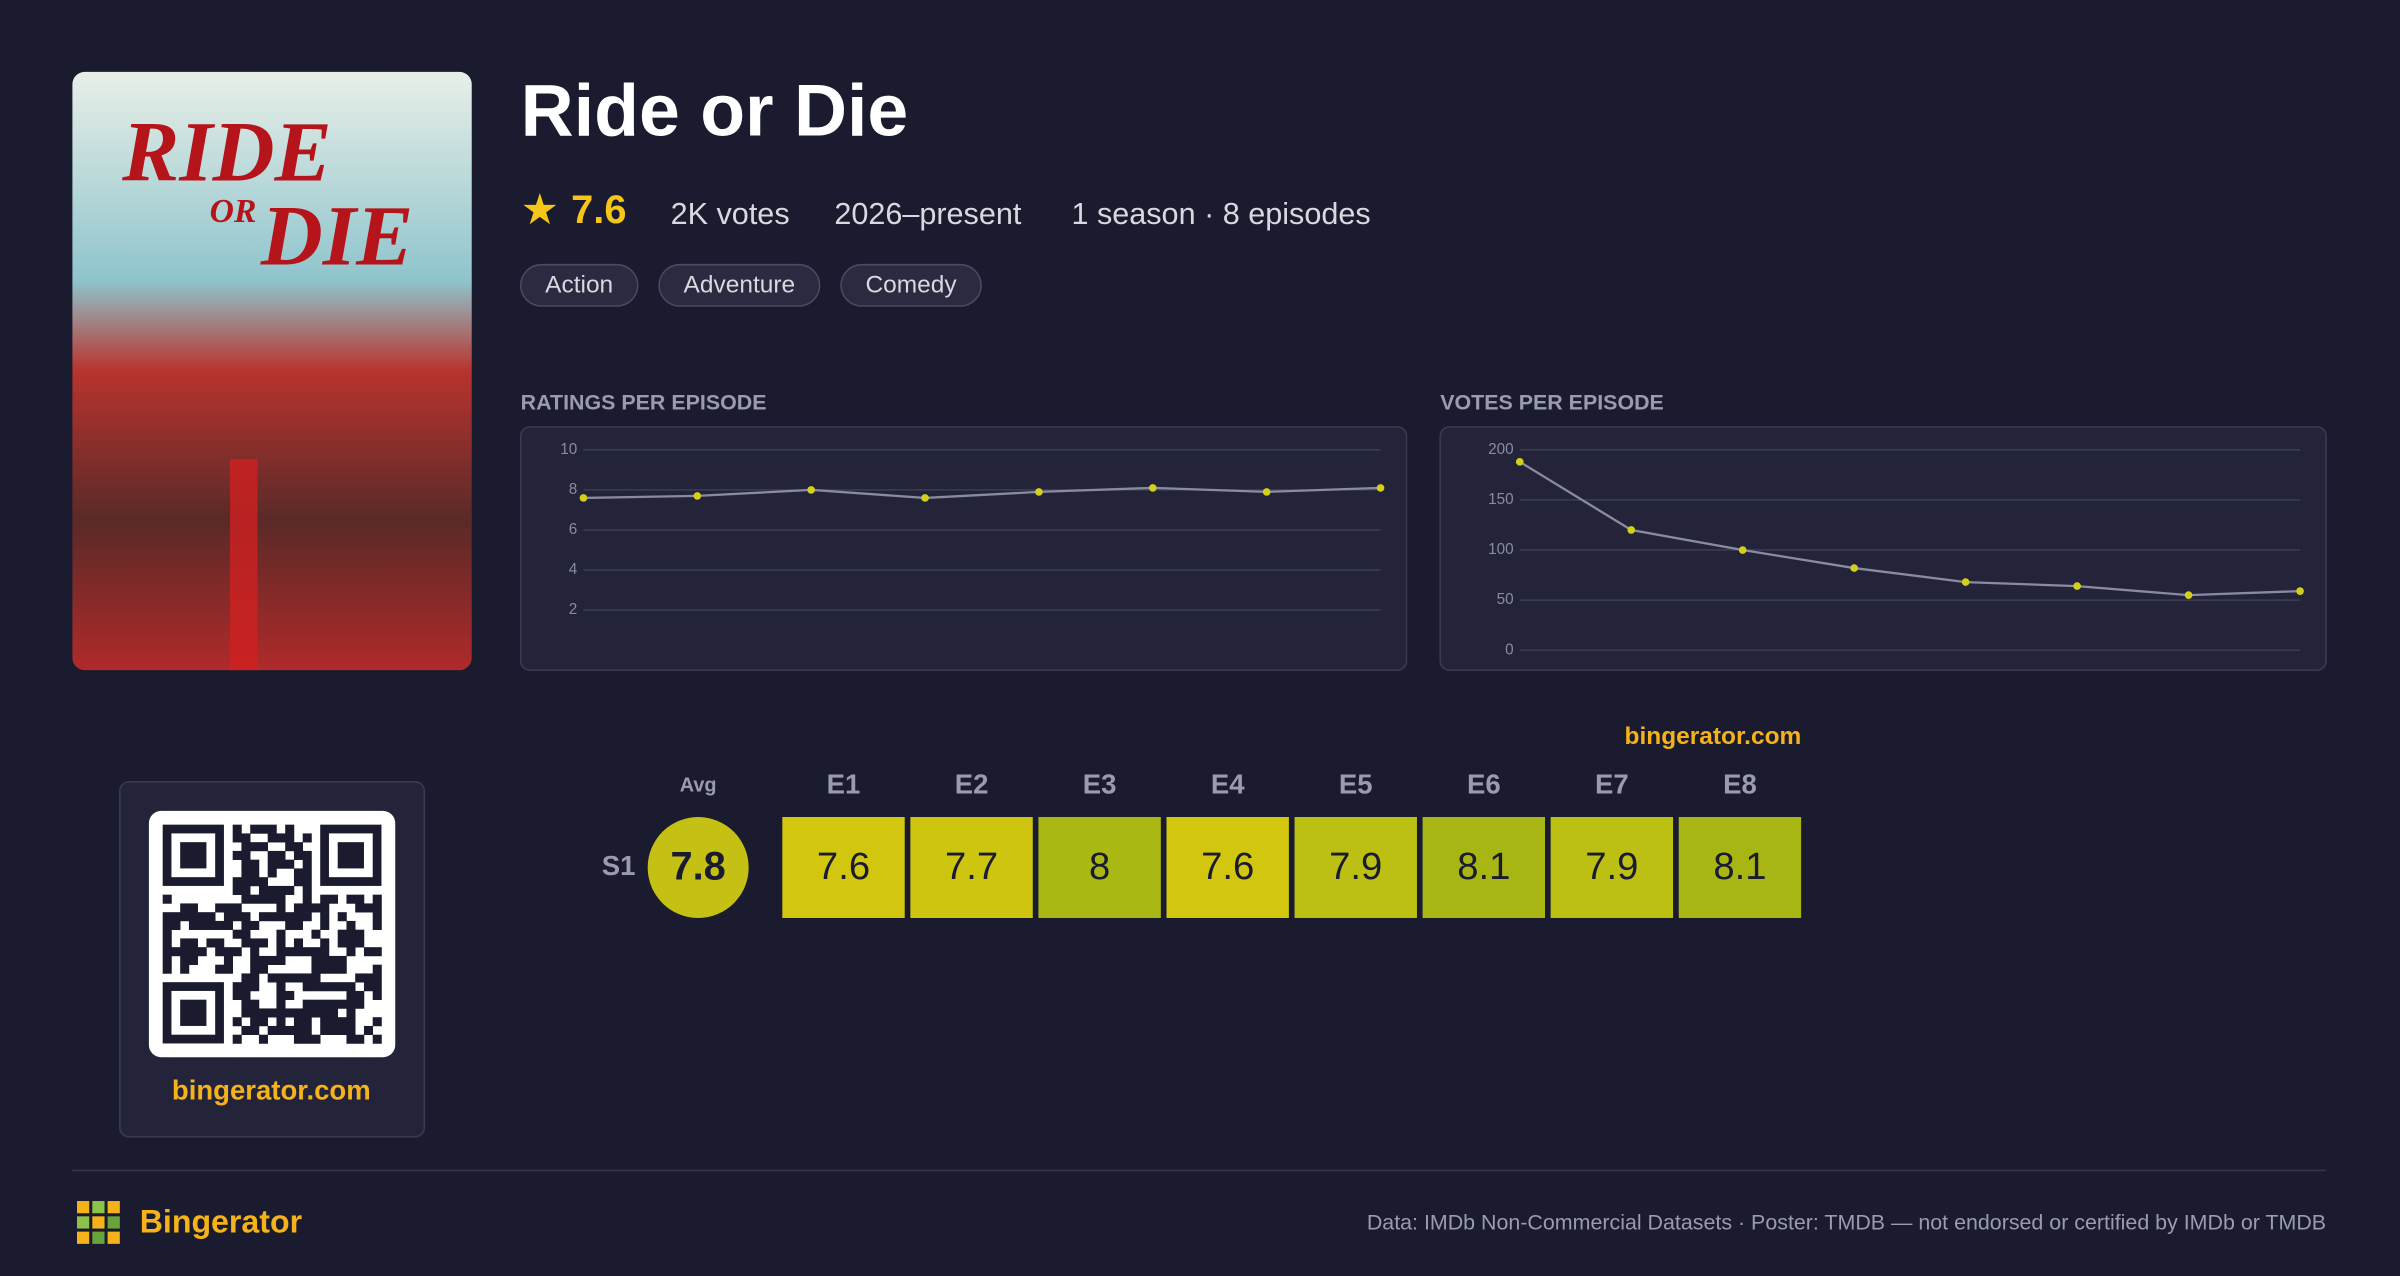 This screenshot has width=2400, height=1276. I want to click on column-header: E8, so click(1740, 784).